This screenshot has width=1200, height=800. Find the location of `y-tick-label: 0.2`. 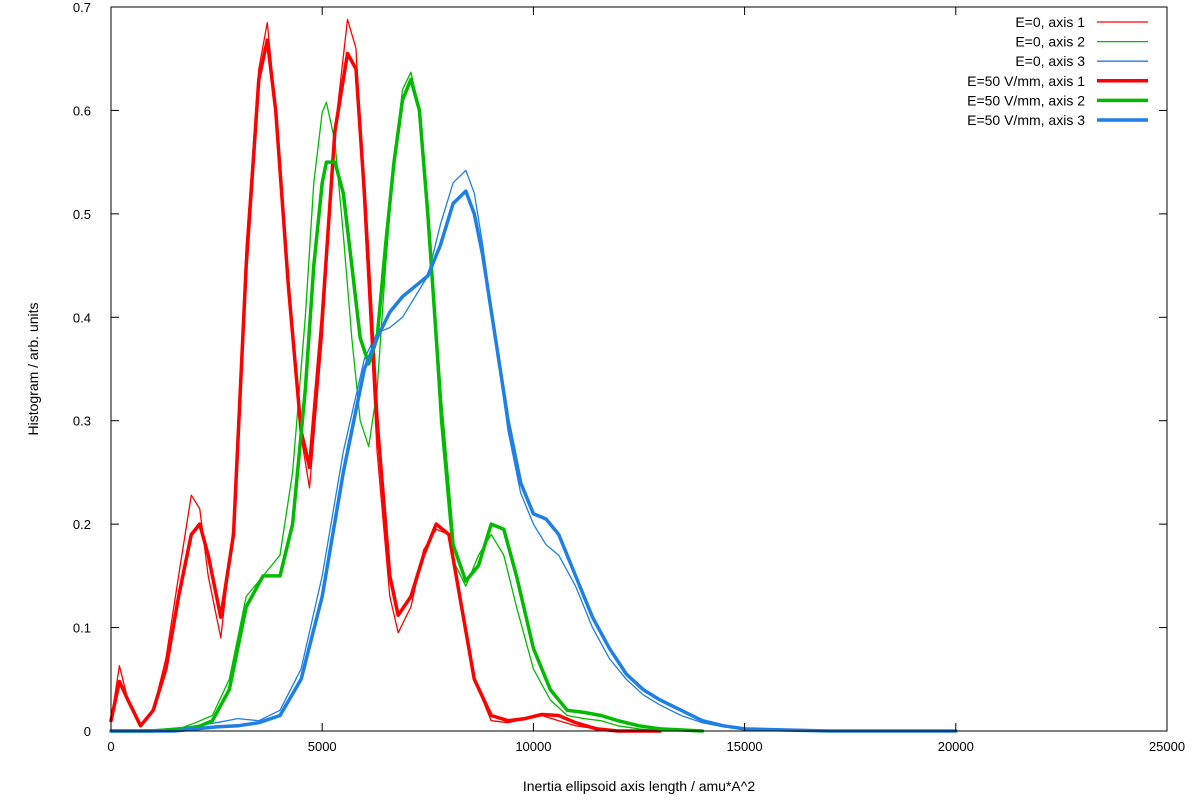

y-tick-label: 0.2 is located at coordinates (82, 524).